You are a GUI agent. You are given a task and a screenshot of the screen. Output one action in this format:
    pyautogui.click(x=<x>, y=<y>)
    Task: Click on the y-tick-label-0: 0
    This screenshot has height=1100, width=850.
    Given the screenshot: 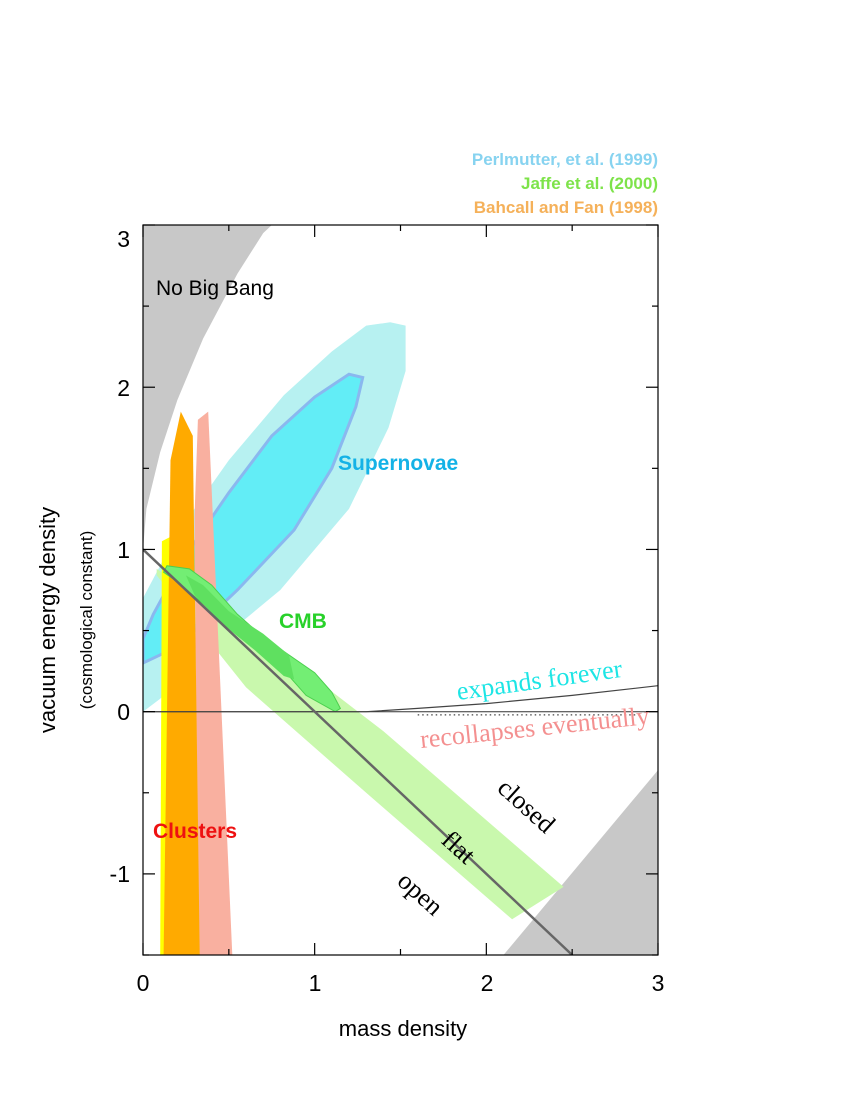 What is the action you would take?
    pyautogui.click(x=123, y=712)
    